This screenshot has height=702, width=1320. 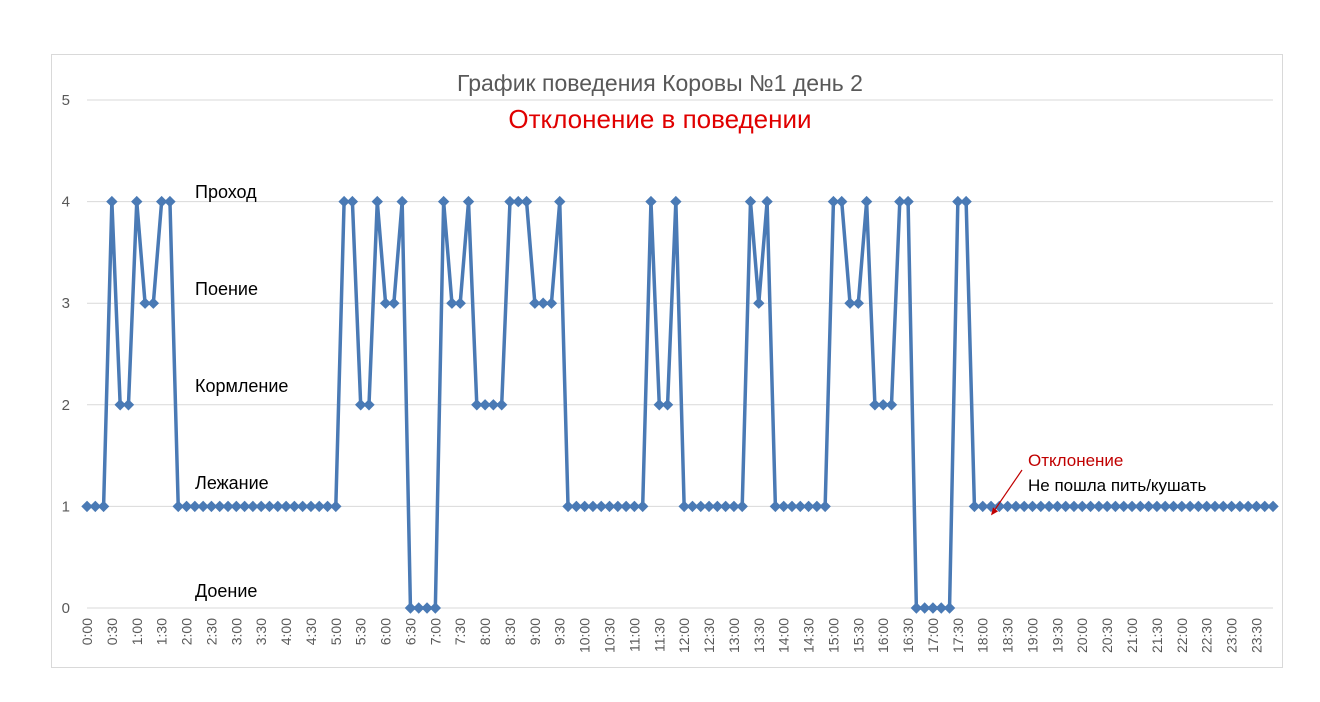 I want to click on chart-subtitle: Отклонение в поведении, so click(x=660, y=119).